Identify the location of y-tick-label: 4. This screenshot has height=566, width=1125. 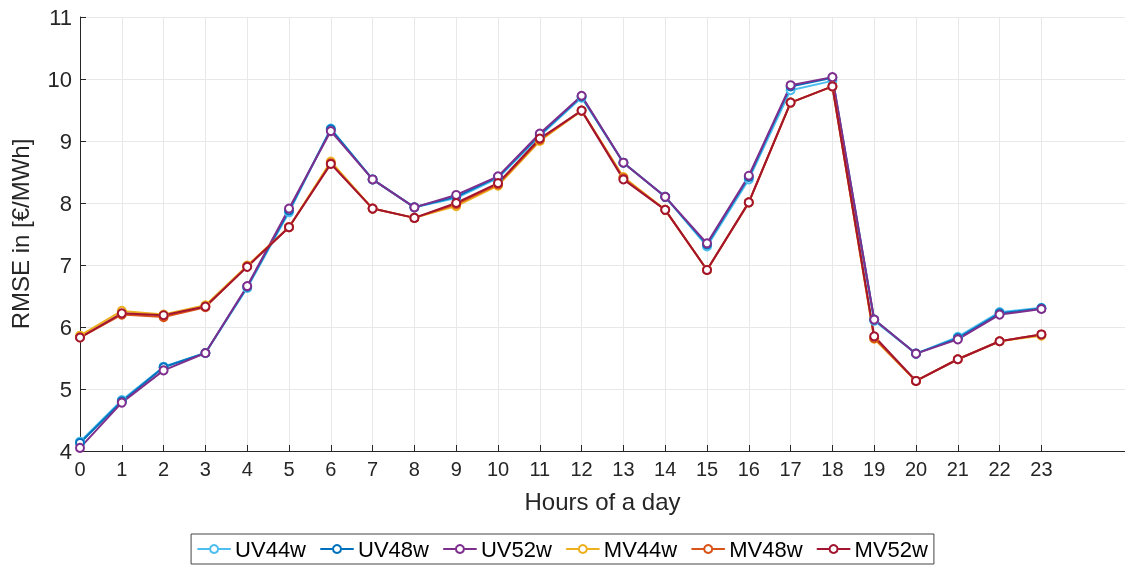
(65, 451).